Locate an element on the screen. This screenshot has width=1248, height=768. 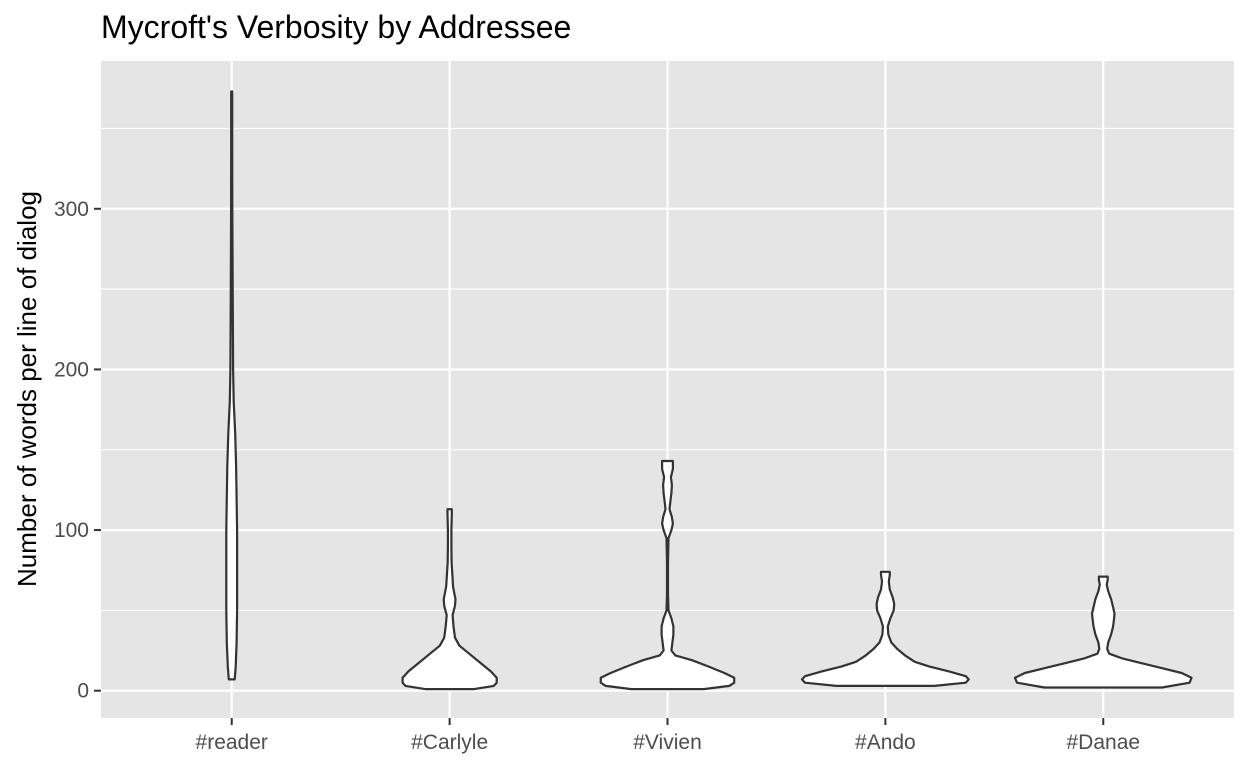
violin-reader is located at coordinates (232, 385).